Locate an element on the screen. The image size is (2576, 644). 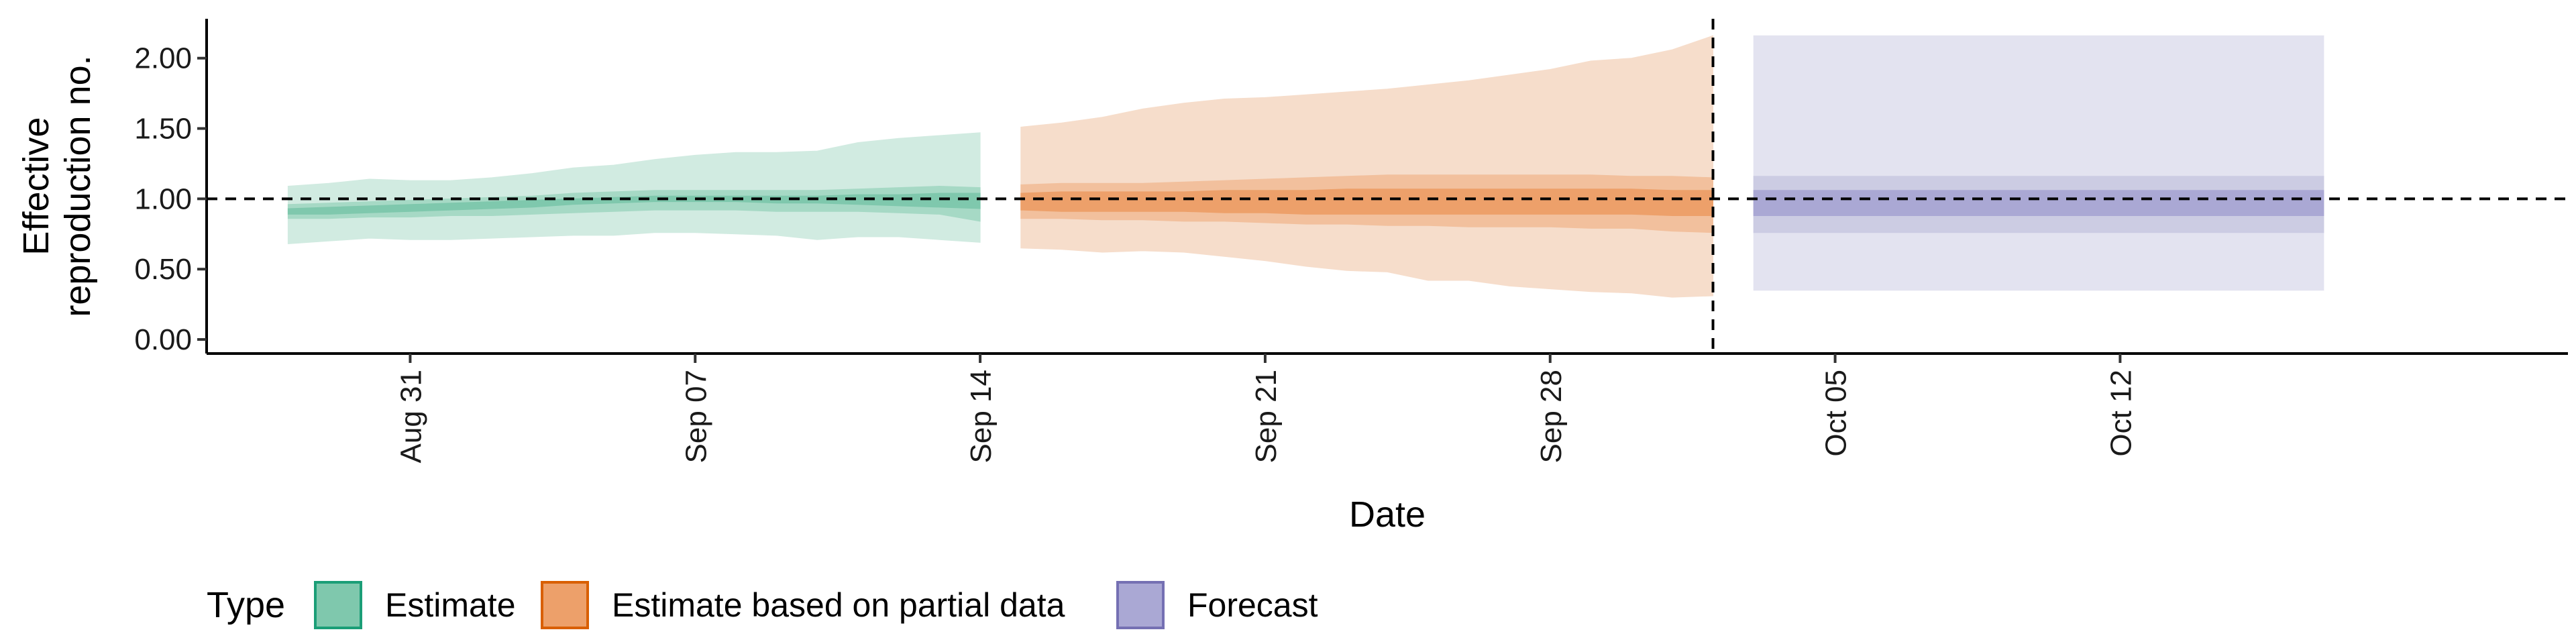
legend-title: Type is located at coordinates (246, 605).